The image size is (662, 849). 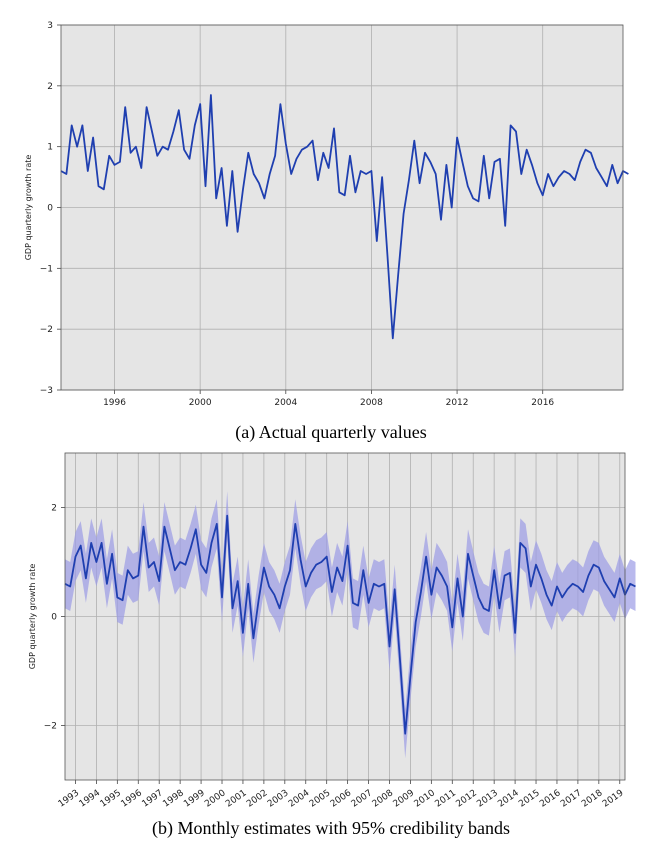 I want to click on y-tick-label: −1, so click(x=46, y=269).